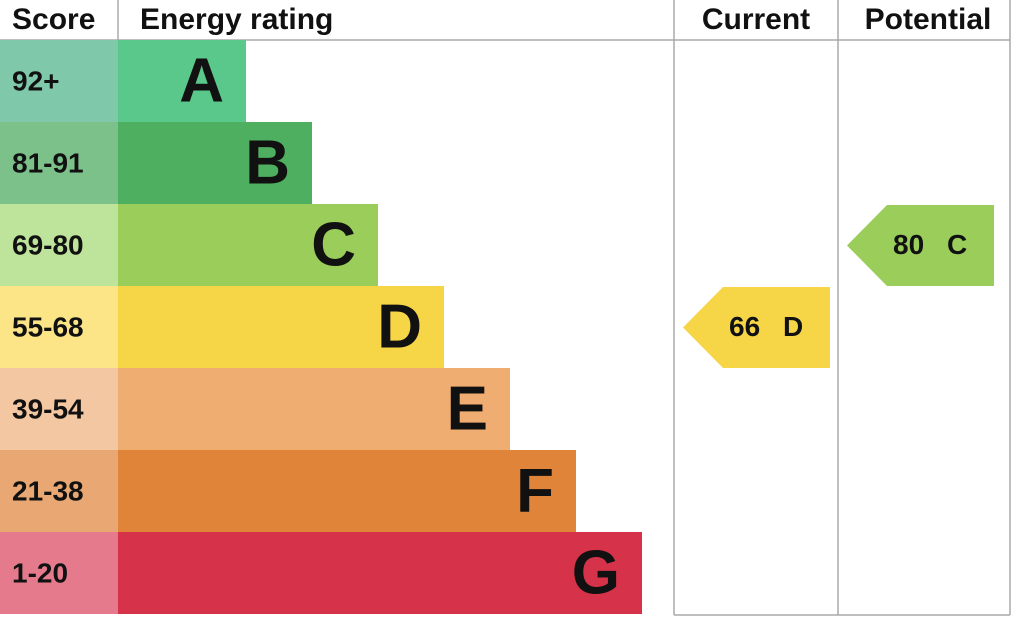 Image resolution: width=1024 pixels, height=625 pixels. What do you see at coordinates (236, 19) in the screenshot?
I see `header-rating: Energy rating` at bounding box center [236, 19].